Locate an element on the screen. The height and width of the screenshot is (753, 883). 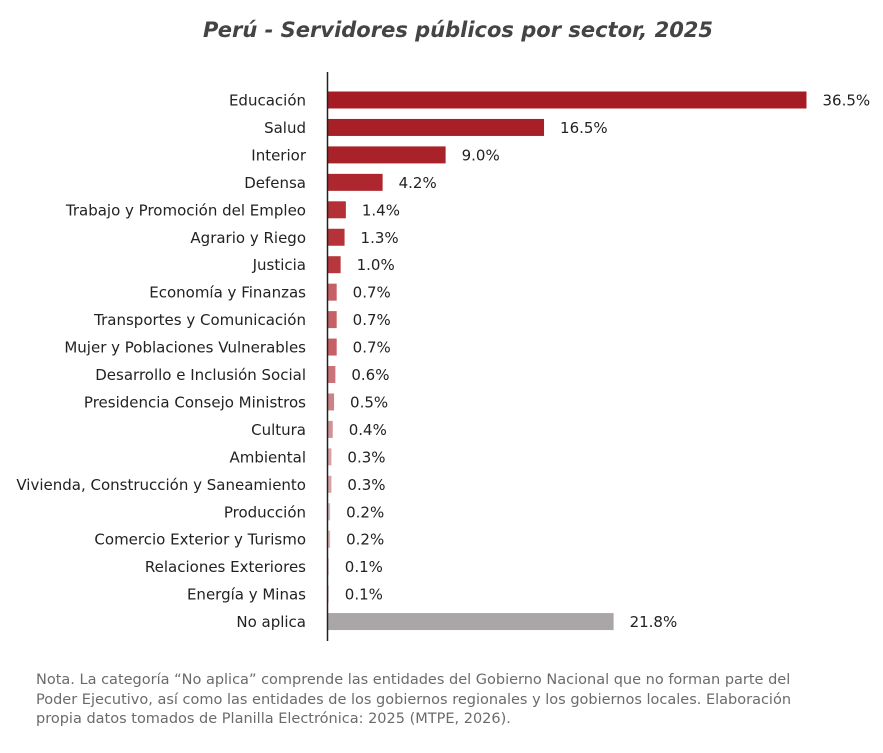
category-label: Agrario y Riego is located at coordinates (248, 238).